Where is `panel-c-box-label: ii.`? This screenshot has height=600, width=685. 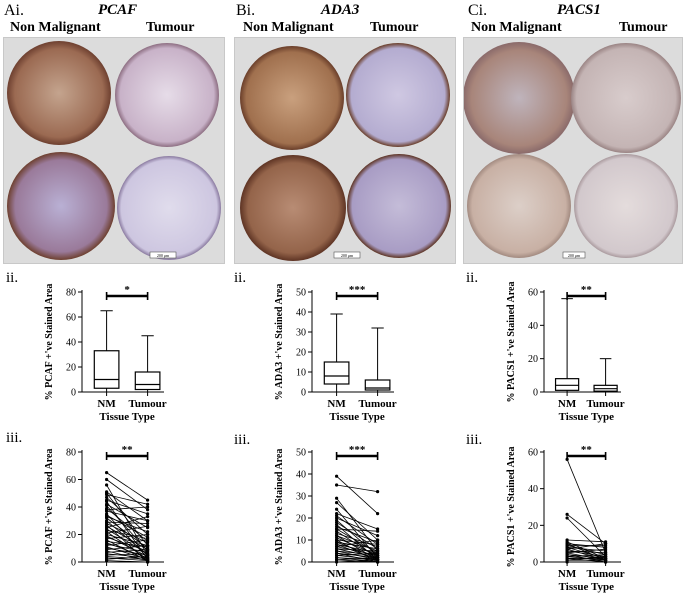 panel-c-box-label: ii. is located at coordinates (472, 278).